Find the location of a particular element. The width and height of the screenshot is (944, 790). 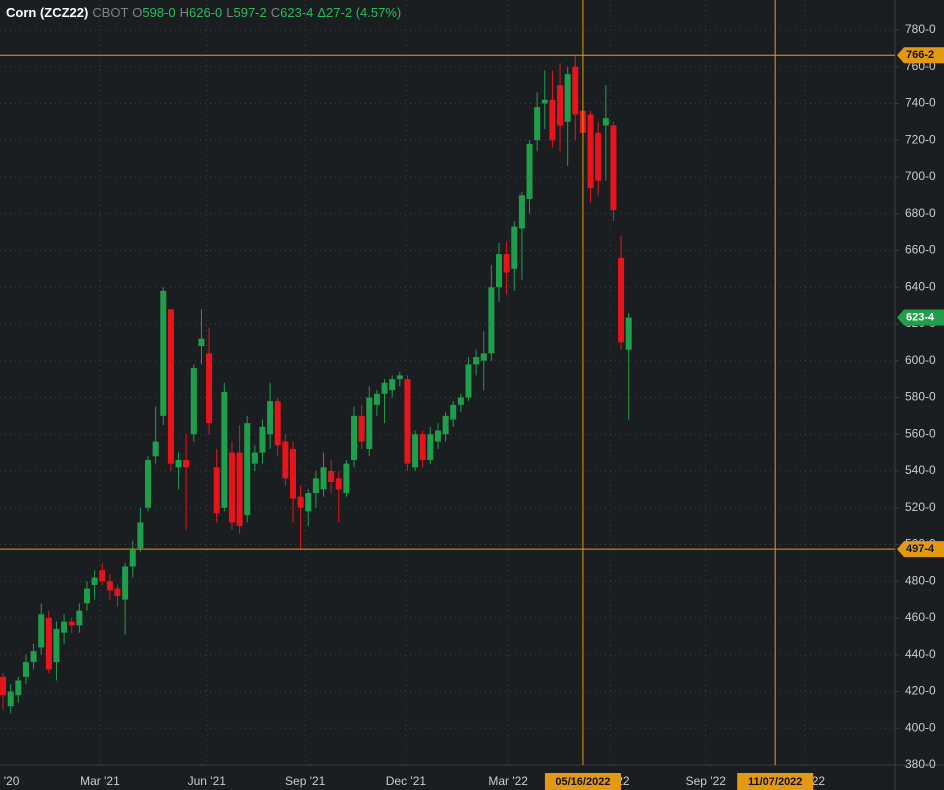

y-tick-label: 600-0 is located at coordinates (920, 360).